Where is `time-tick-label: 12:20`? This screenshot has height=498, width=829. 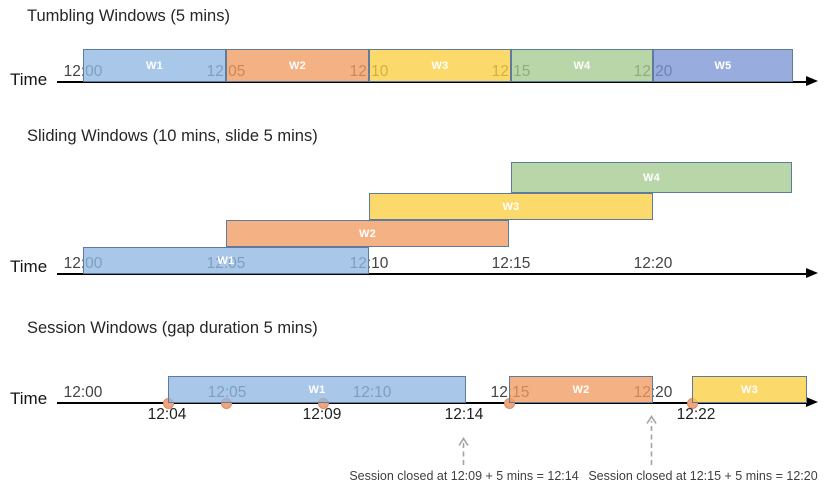
time-tick-label: 12:20 is located at coordinates (653, 263).